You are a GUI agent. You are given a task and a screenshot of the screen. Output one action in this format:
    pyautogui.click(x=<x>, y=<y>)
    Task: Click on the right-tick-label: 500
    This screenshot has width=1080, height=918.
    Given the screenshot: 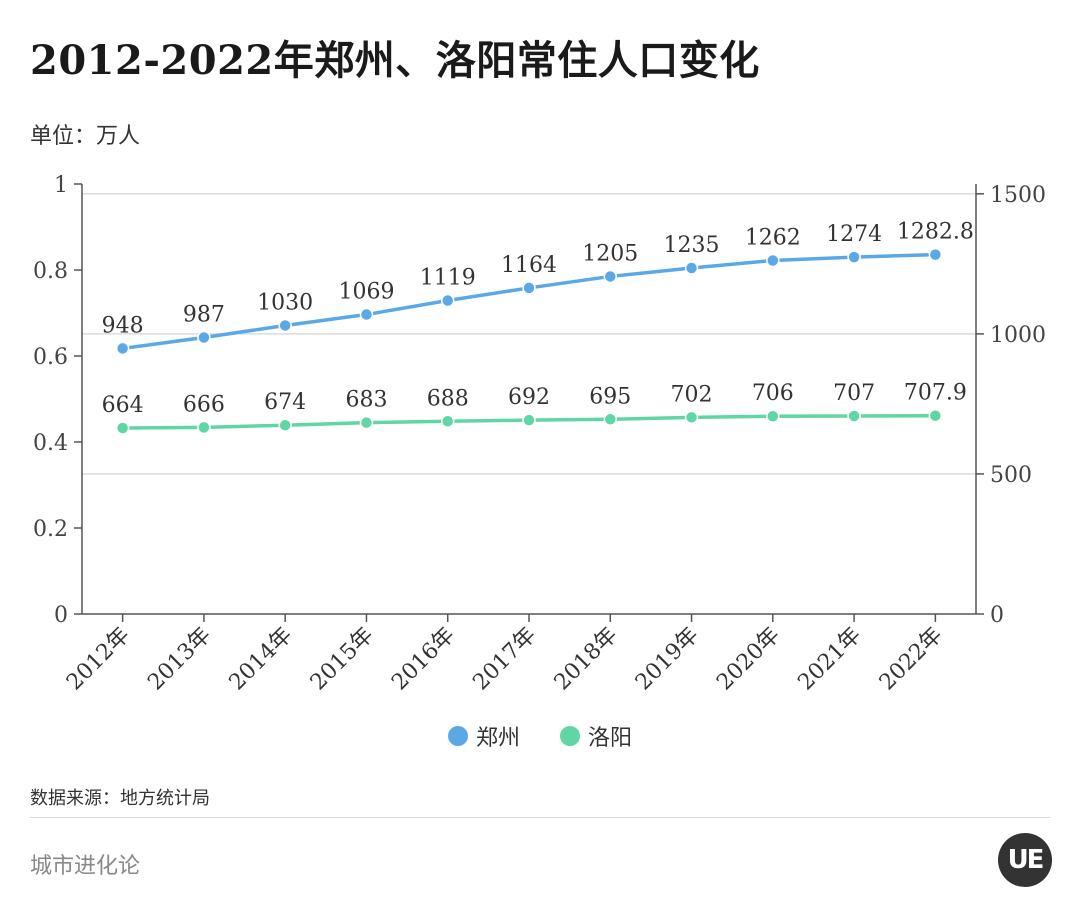 What is the action you would take?
    pyautogui.click(x=1011, y=475)
    